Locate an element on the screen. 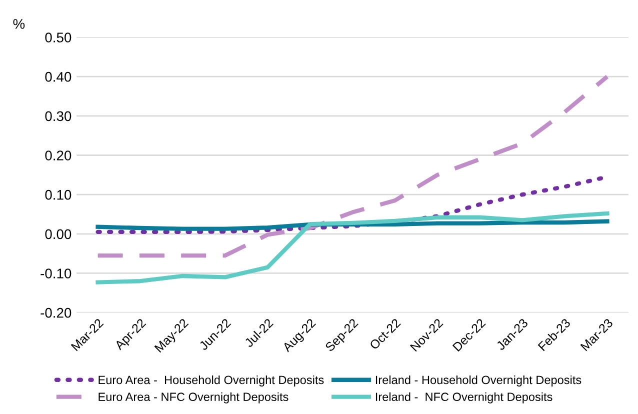 The image size is (638, 414). legend-label: Ireland - Household Overnight Deposits is located at coordinates (479, 380).